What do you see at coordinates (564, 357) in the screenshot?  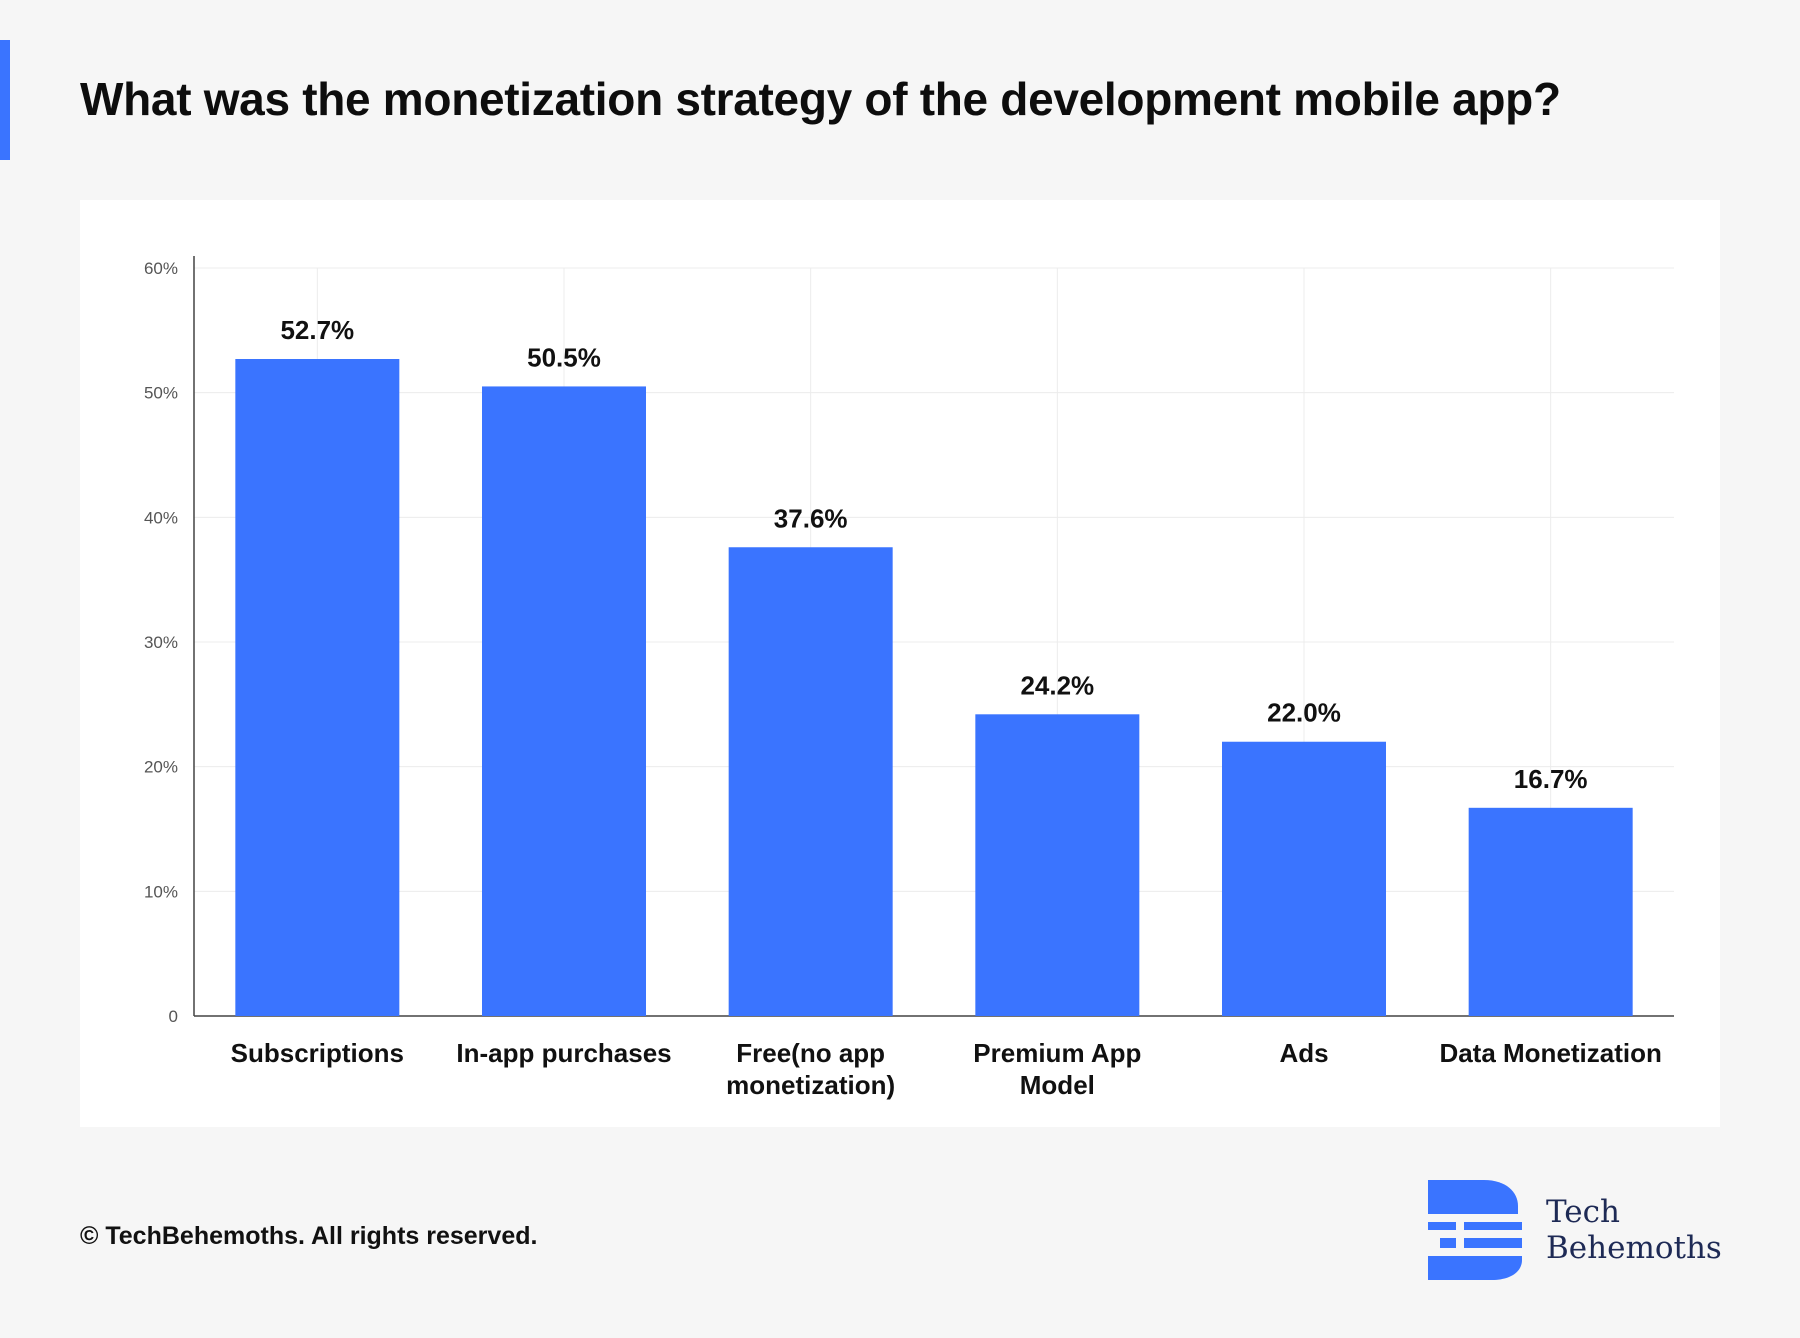 I see `bar-value-label: 50.5%` at bounding box center [564, 357].